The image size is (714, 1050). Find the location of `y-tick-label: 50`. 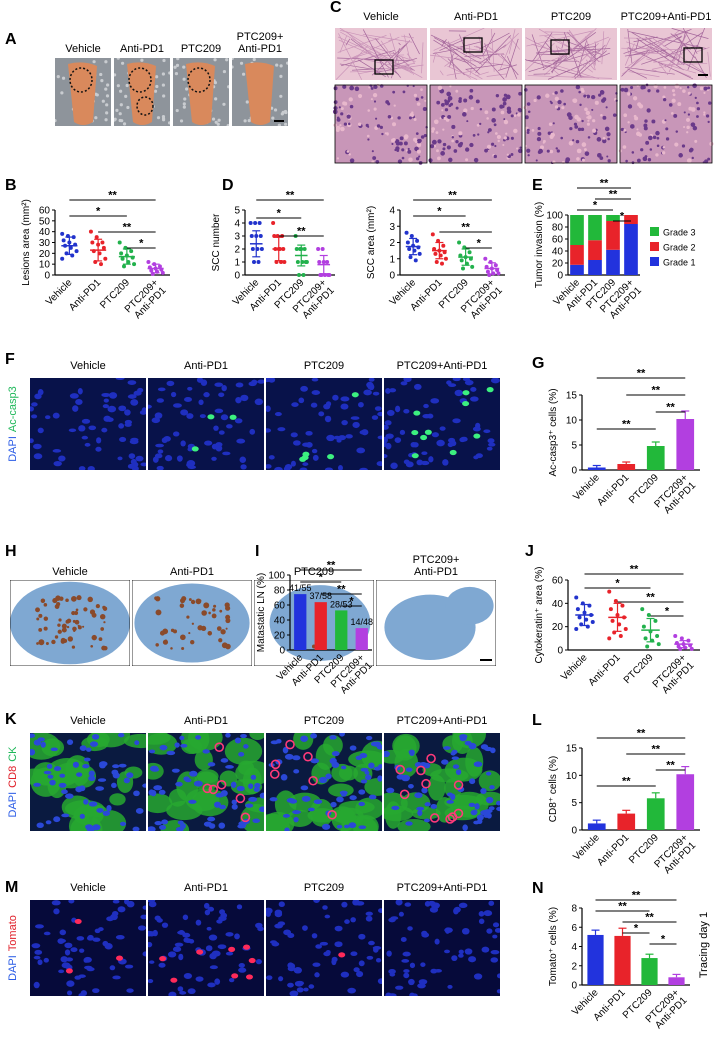

y-tick-label: 50 is located at coordinates (45, 221).